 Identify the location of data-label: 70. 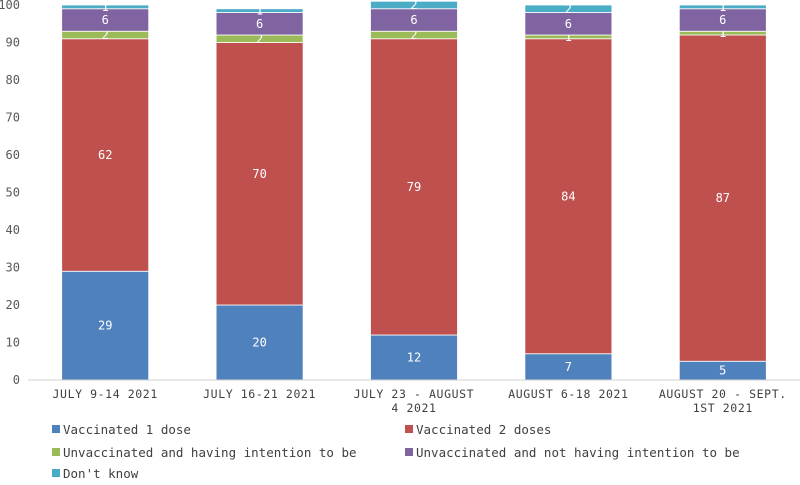
(259, 174).